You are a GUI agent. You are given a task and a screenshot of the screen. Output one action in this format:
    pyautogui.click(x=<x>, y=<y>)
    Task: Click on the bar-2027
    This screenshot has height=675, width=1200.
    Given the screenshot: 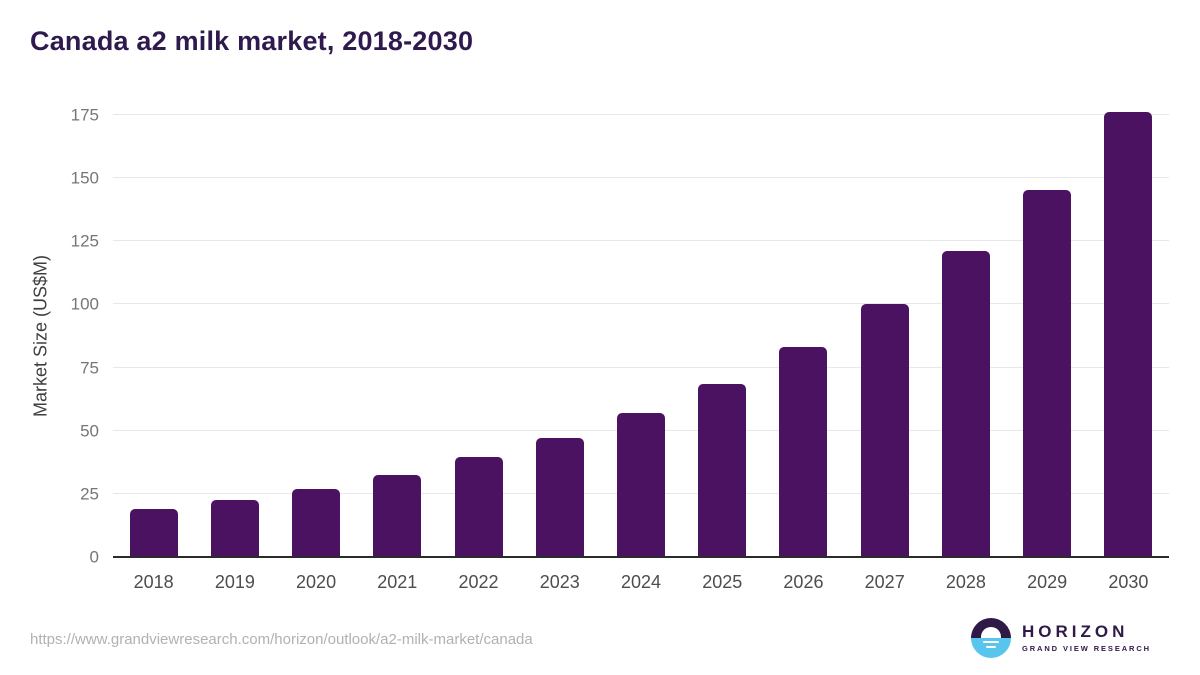 What is the action you would take?
    pyautogui.click(x=884, y=430)
    